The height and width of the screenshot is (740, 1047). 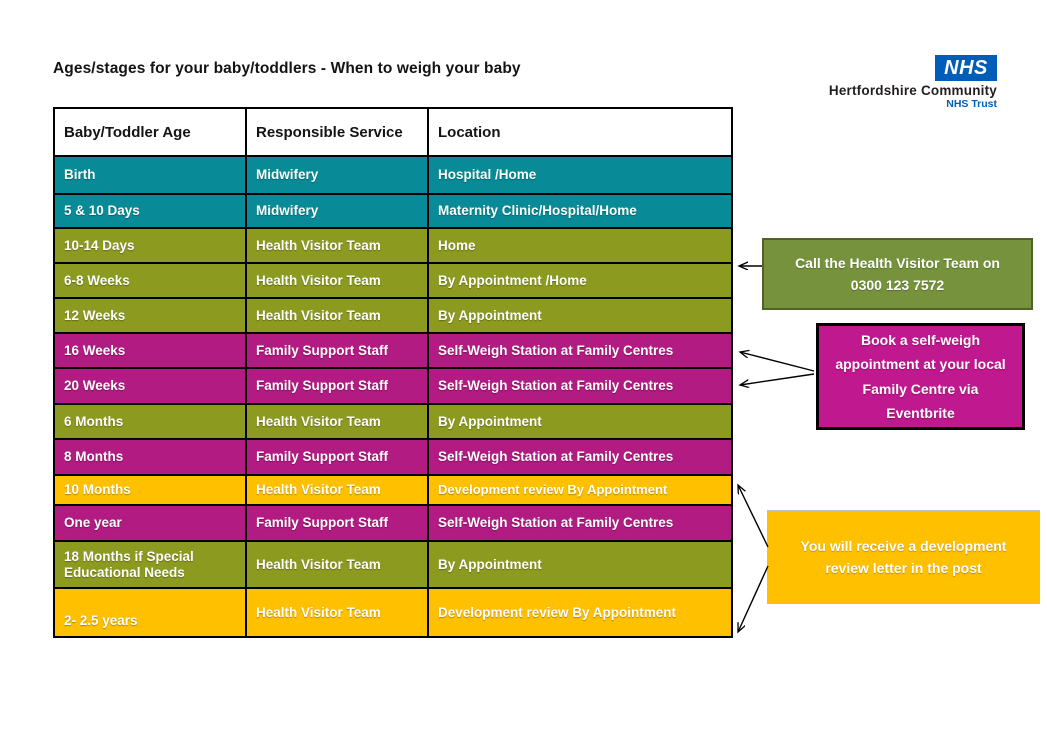 I want to click on age-cell: 18 Months if Special Educational Needs, so click(x=150, y=564).